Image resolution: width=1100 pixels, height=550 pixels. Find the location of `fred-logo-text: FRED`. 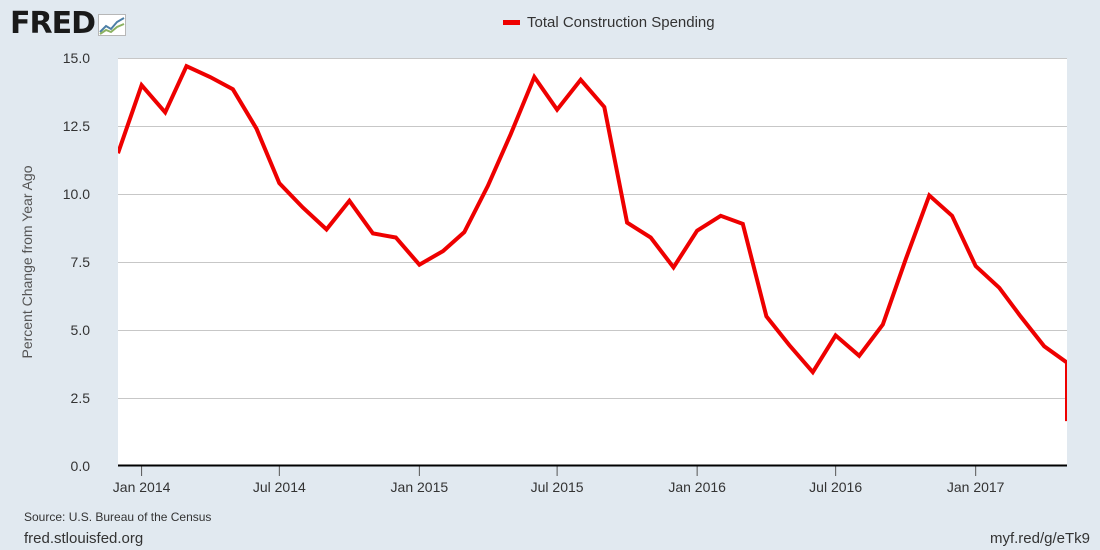

fred-logo-text: FRED is located at coordinates (53, 23).